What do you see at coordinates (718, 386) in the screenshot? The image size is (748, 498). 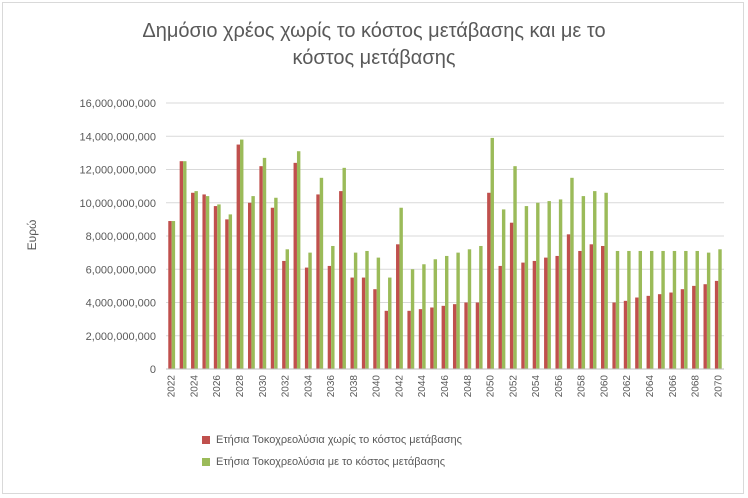 I see `x-tick-label: 2070` at bounding box center [718, 386].